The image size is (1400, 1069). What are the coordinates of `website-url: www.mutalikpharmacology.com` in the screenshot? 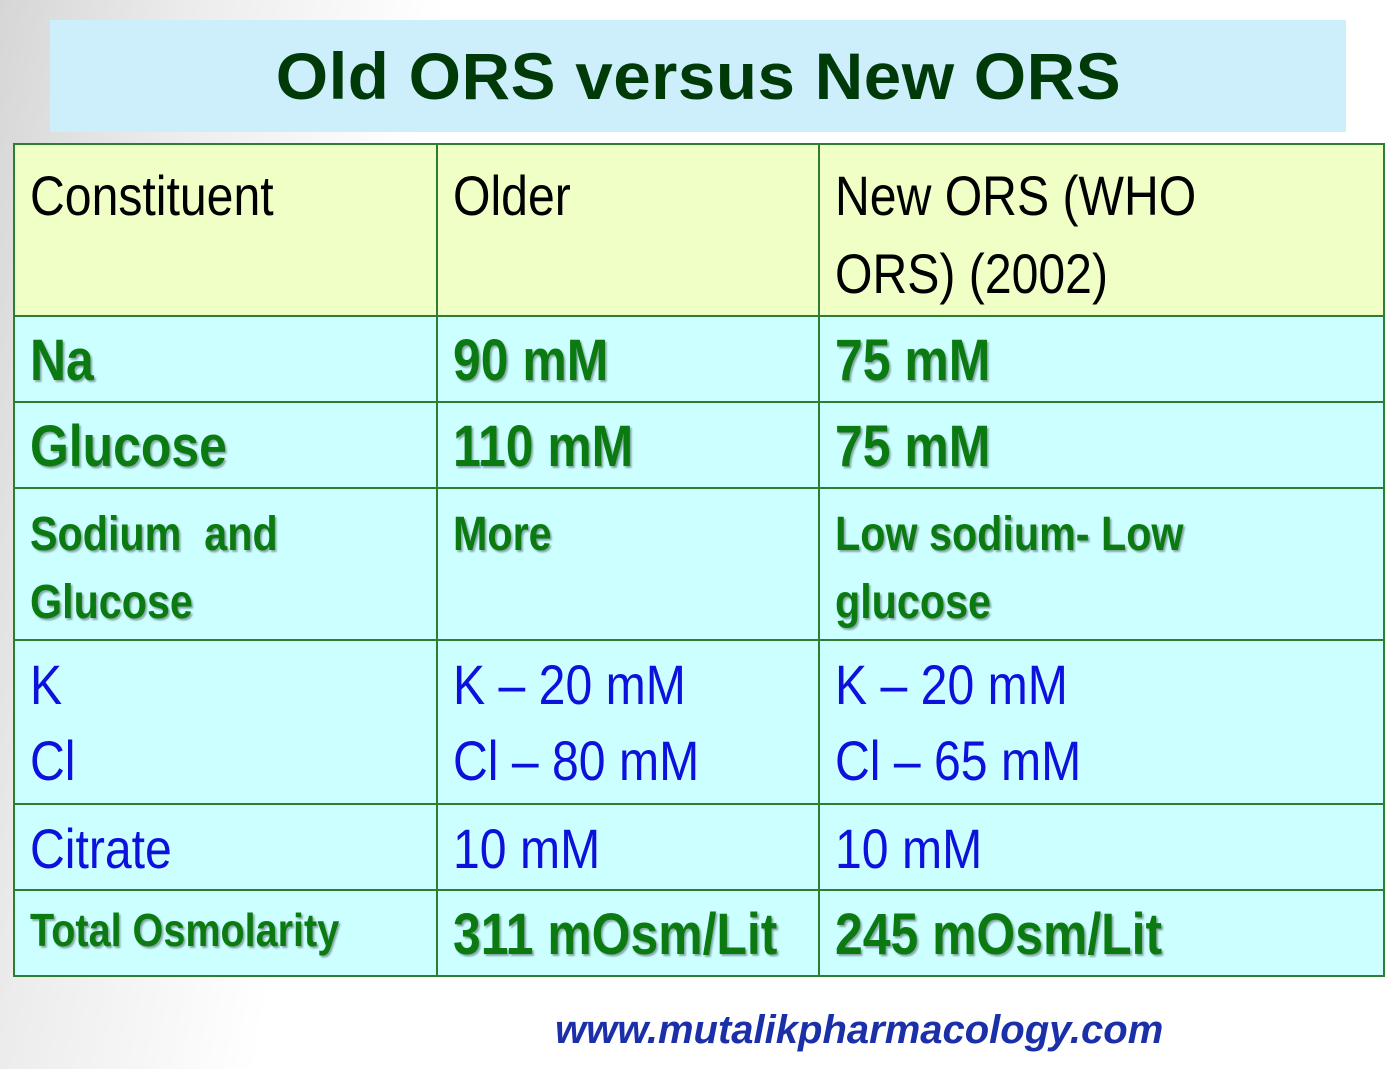 It's located at (859, 1030).